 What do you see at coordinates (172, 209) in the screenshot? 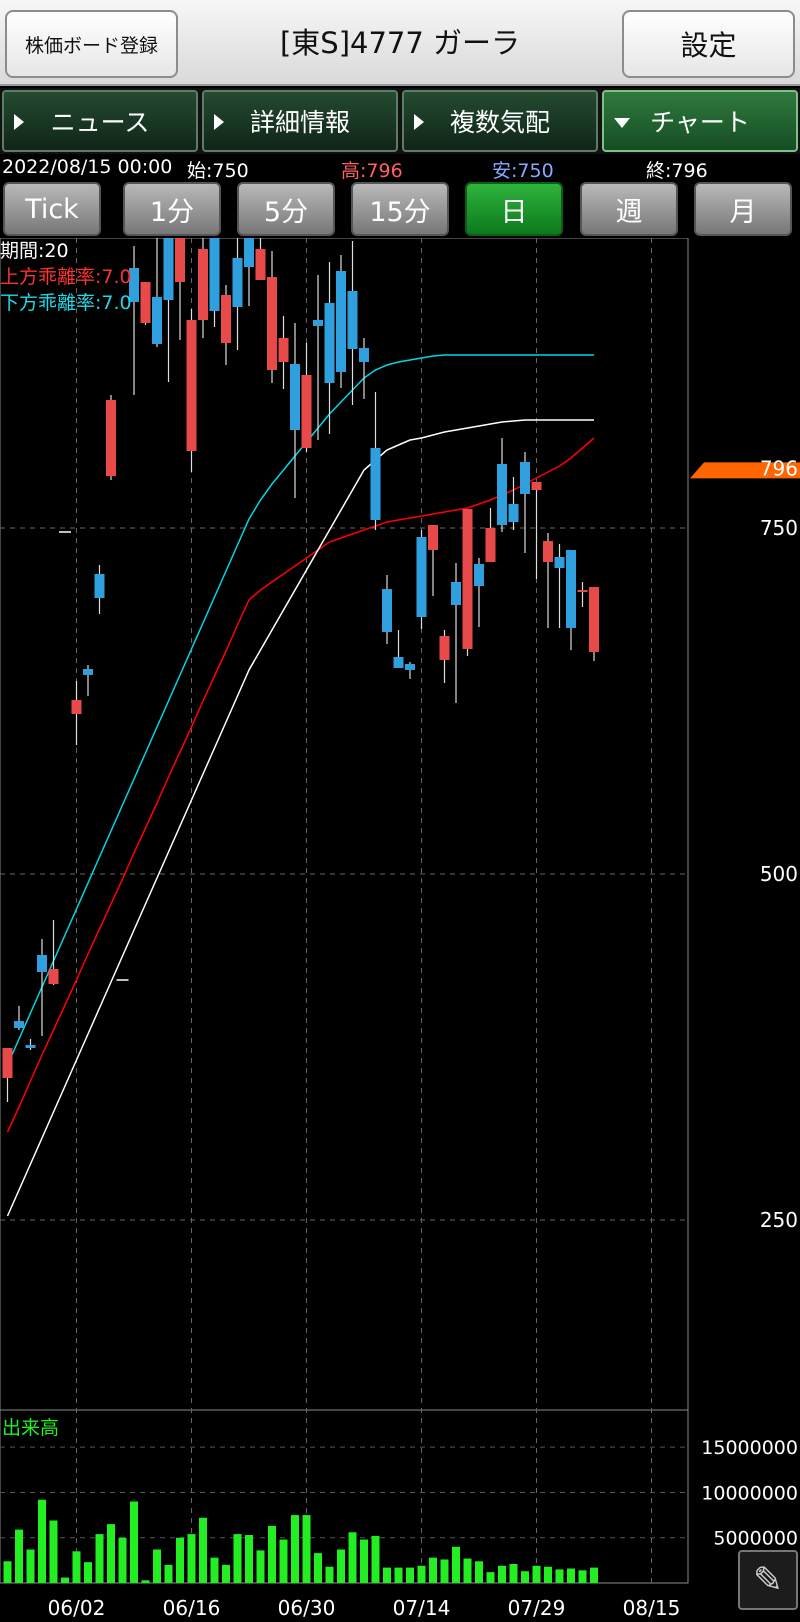
I see `timeframe-1min: 1分` at bounding box center [172, 209].